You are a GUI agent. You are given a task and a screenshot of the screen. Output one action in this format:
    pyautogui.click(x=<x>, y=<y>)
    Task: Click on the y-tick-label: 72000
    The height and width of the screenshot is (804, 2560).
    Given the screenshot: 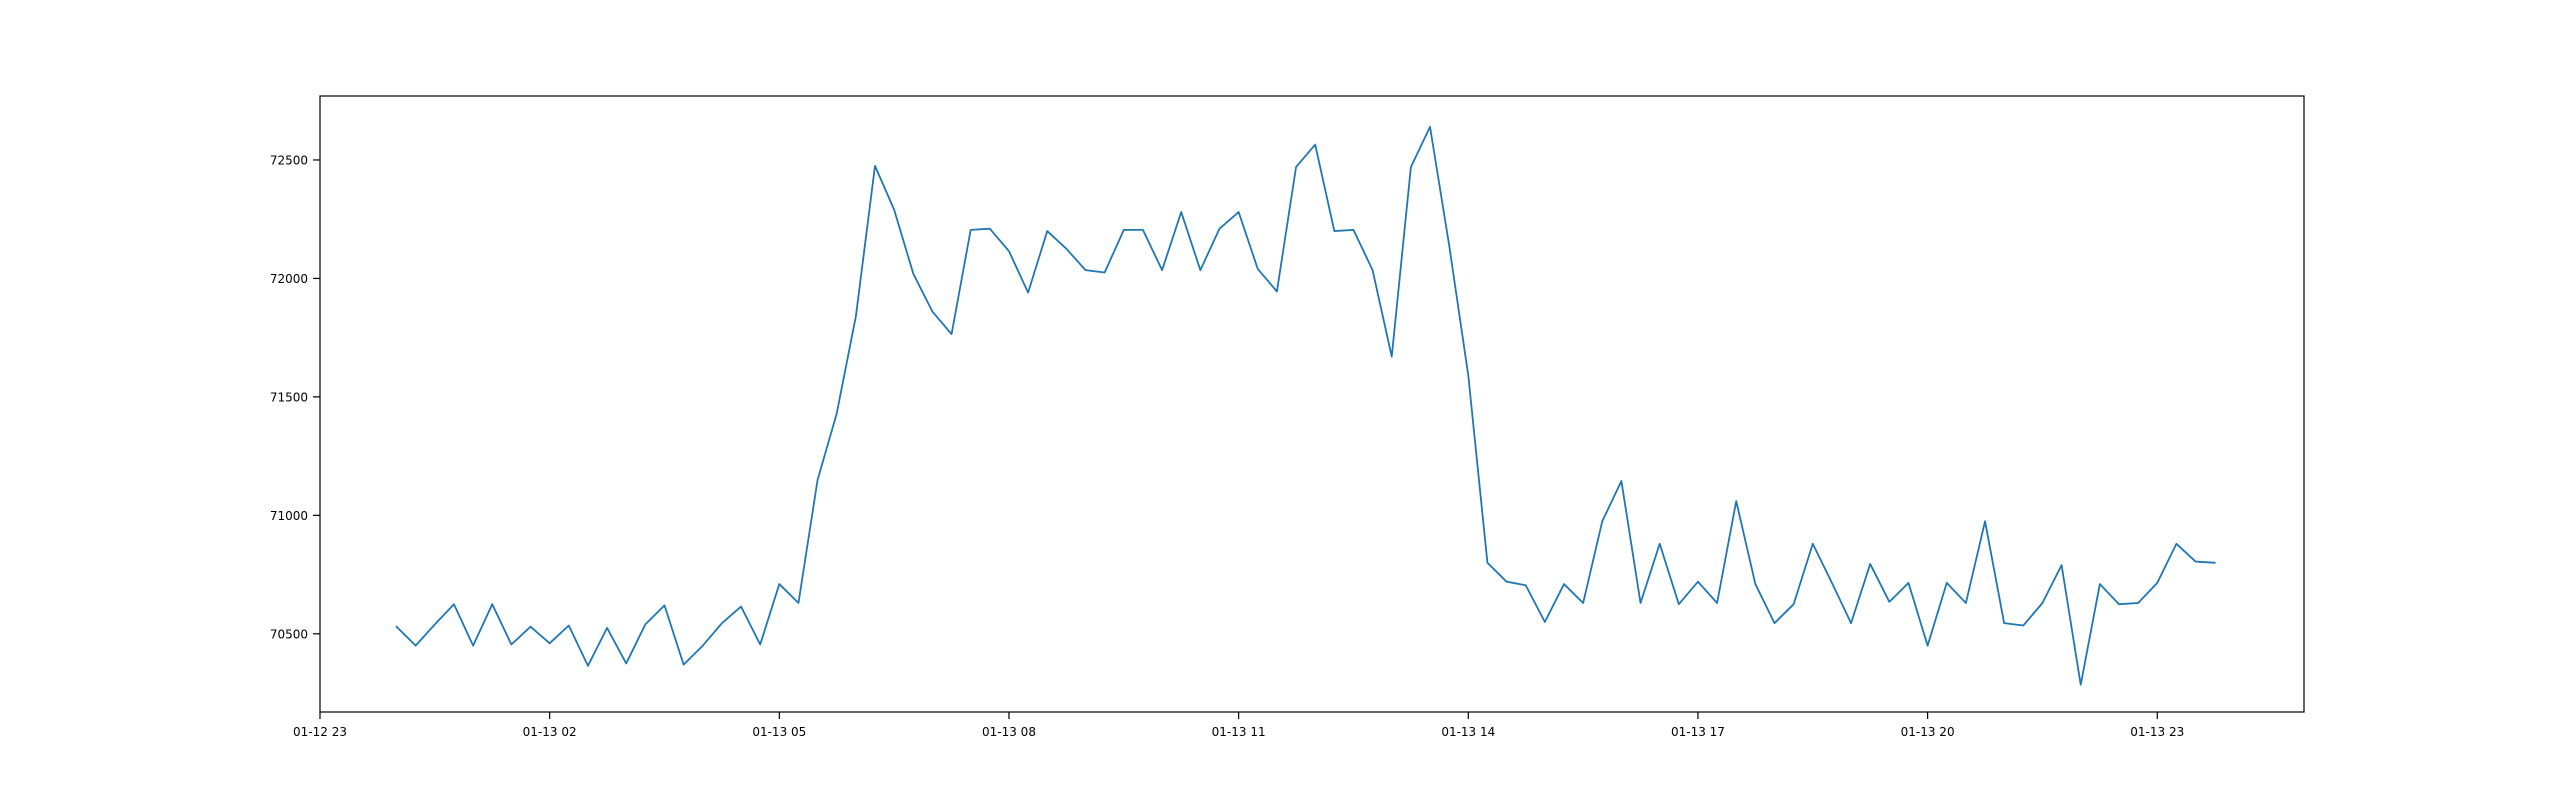 What is the action you would take?
    pyautogui.click(x=289, y=279)
    